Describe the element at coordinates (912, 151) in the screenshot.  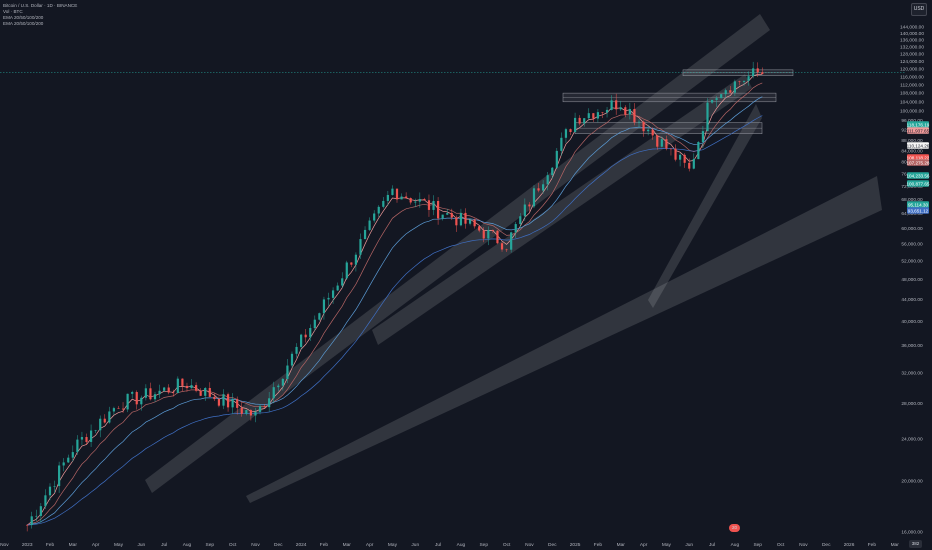
I see `y-tick-label: 84,000.00` at that location.